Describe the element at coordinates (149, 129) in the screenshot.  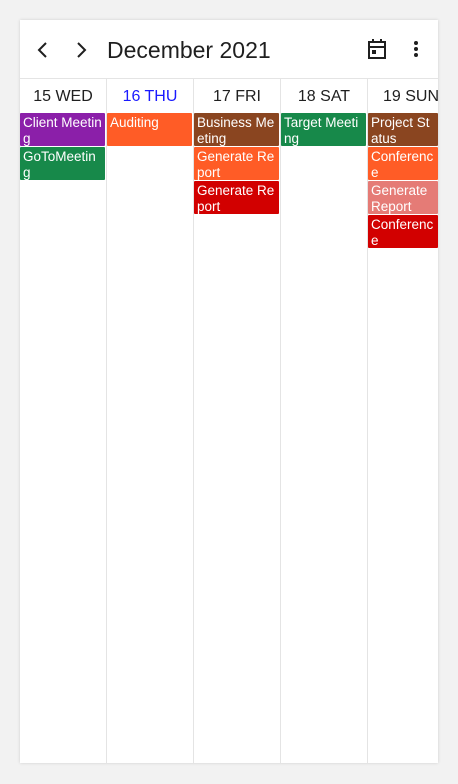
I see `appointment-auditing: Auditing` at that location.